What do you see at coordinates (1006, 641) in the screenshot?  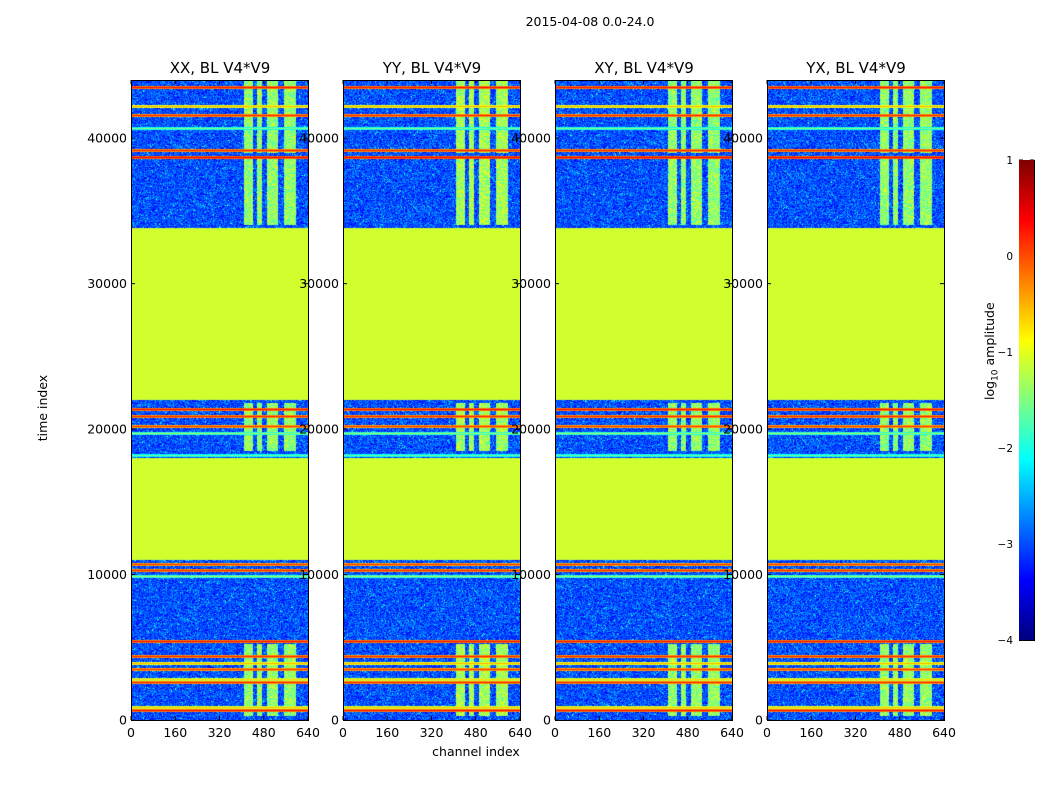 I see `colorbar-tick-label: −4` at bounding box center [1006, 641].